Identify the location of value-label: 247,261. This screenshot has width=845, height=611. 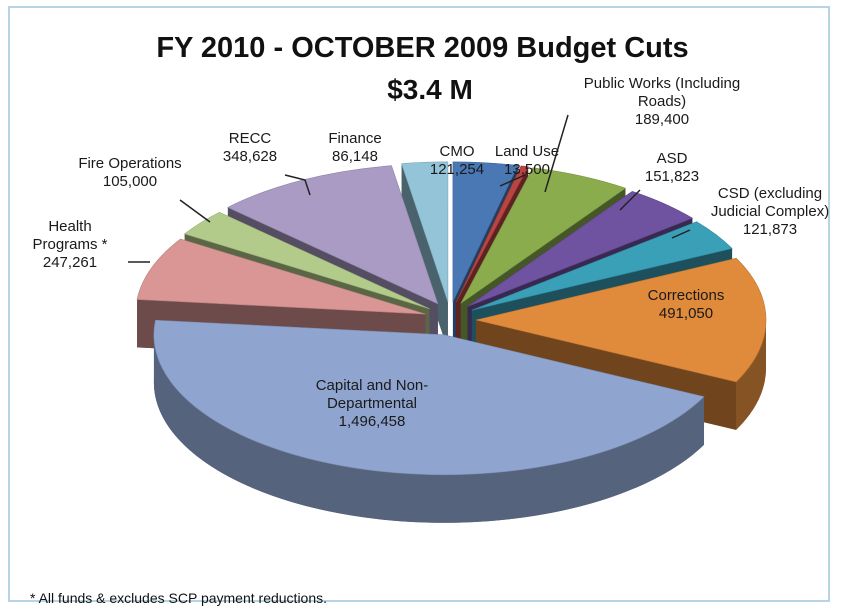
(70, 262).